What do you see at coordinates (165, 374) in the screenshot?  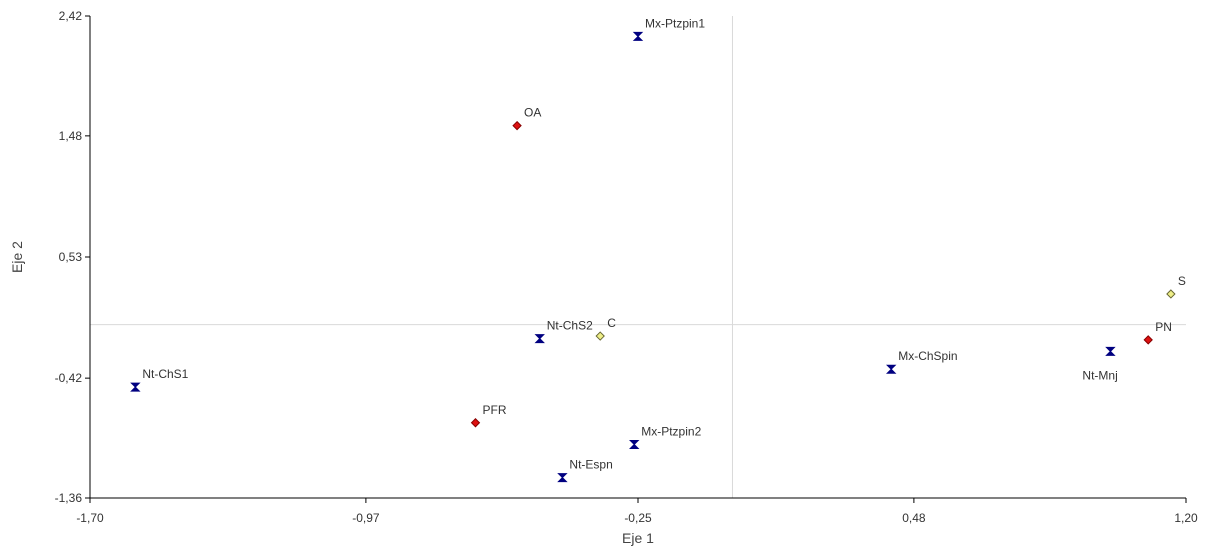 I see `point-label: Nt-ChS1` at bounding box center [165, 374].